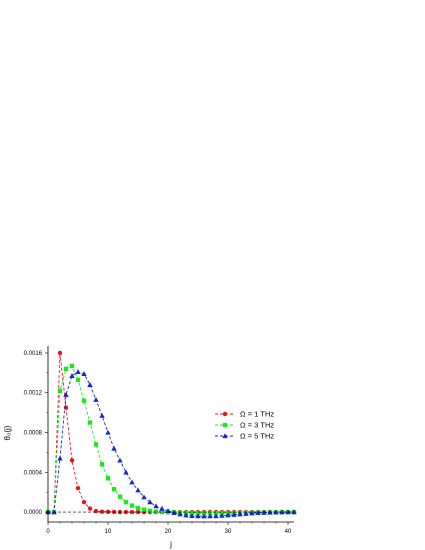 The image size is (425, 550). I want to click on y-tick-label: 0.0004, so click(33, 473).